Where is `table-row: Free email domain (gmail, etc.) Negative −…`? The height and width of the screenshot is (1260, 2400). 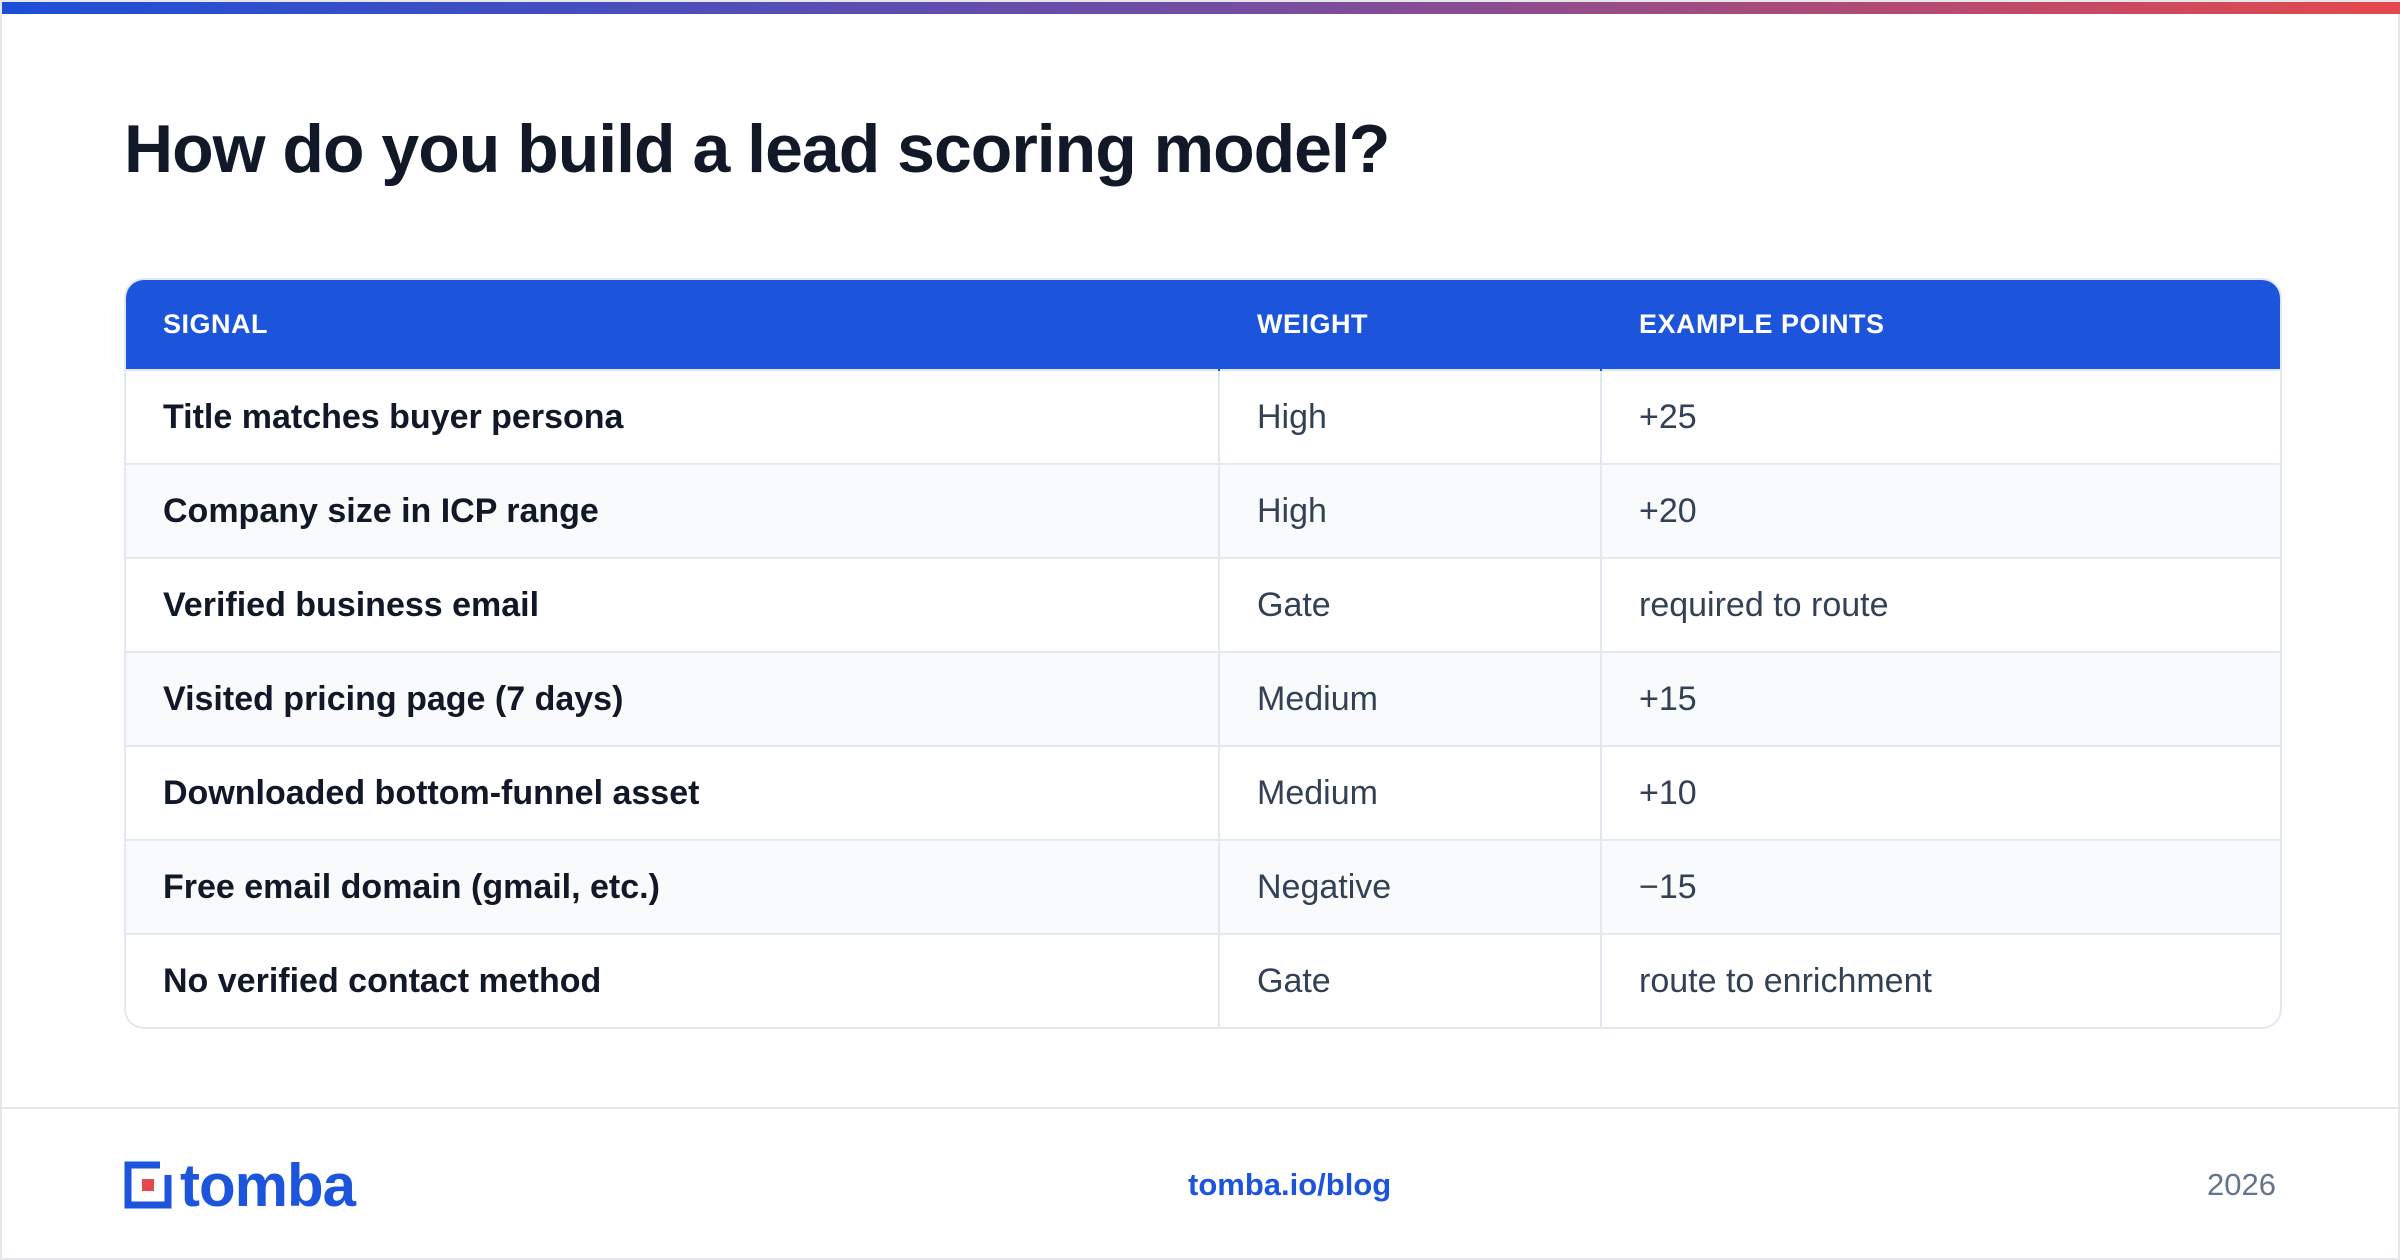
table-row: Free email domain (gmail, etc.) Negative −… is located at coordinates (1203, 886).